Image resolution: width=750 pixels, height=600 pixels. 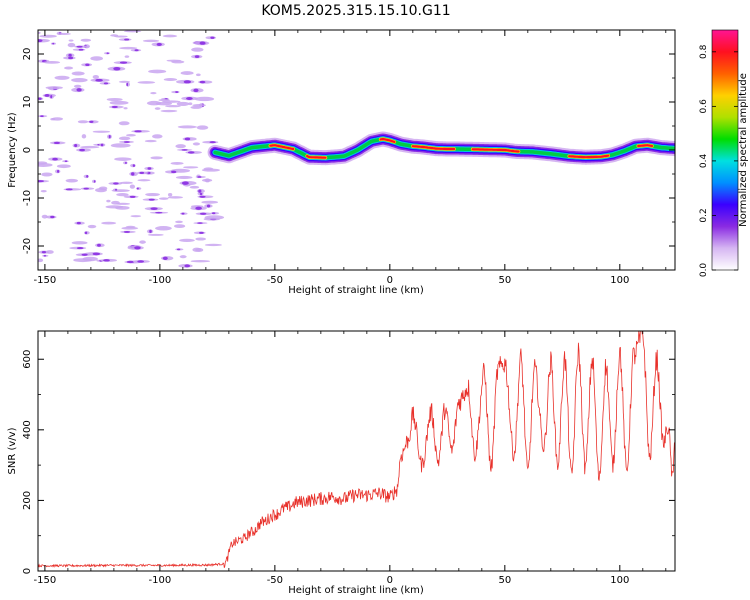 What do you see at coordinates (725, 150) in the screenshot?
I see `colorbar-bar` at bounding box center [725, 150].